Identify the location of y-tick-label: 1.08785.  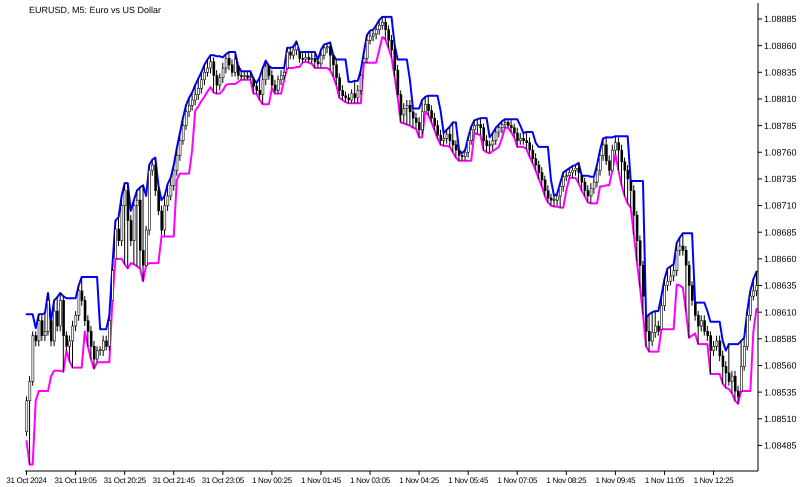
(780, 125).